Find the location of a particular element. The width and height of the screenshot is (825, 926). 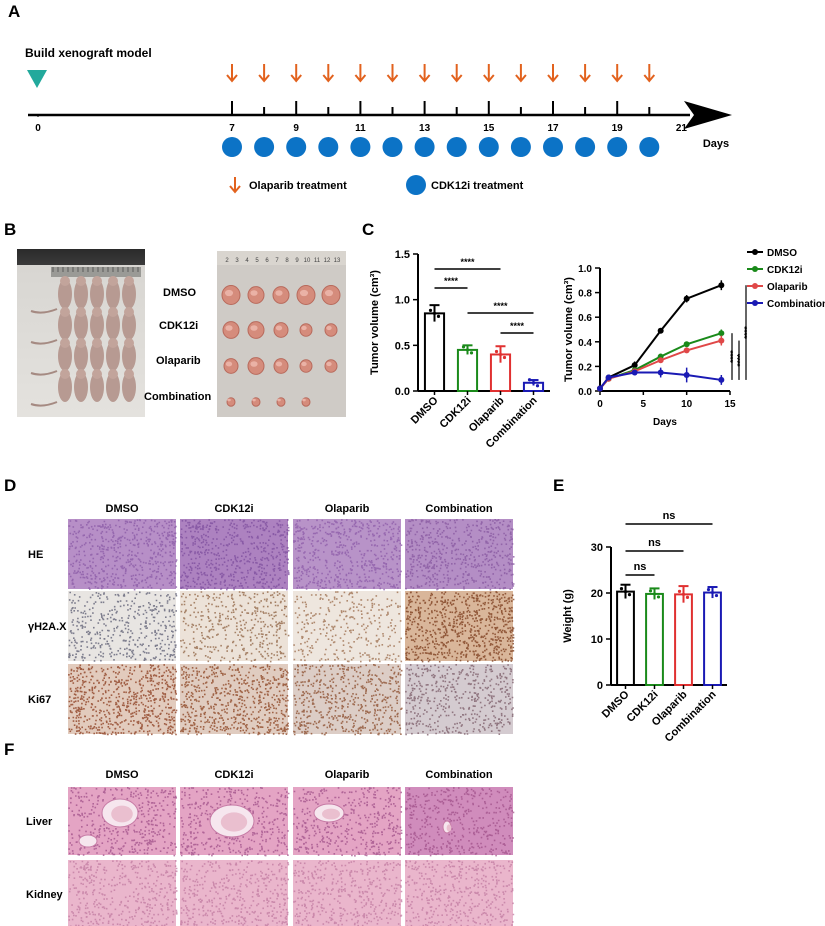

panel-c-letter: C is located at coordinates (368, 229).